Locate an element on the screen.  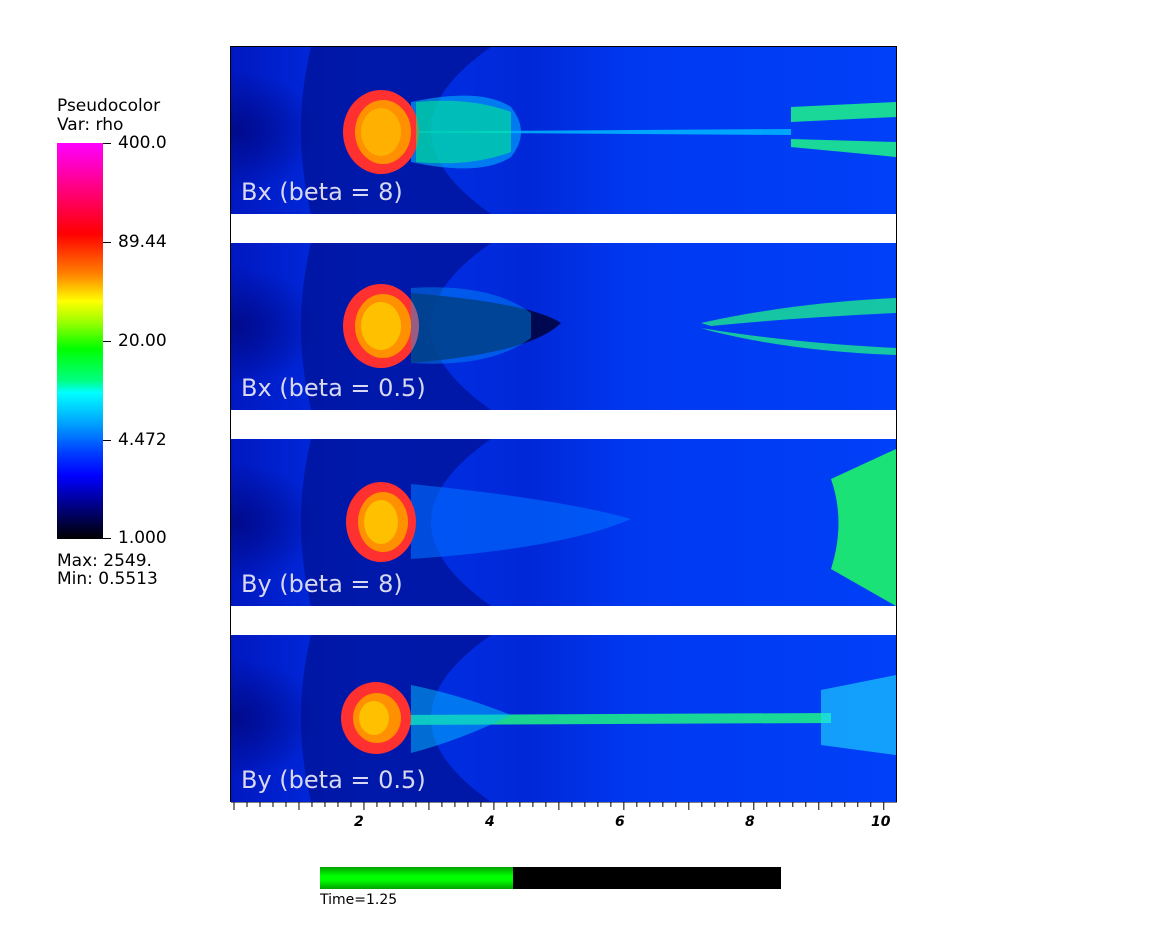
legend-title: Pseudocolor Var: rho is located at coordinates (108, 116).